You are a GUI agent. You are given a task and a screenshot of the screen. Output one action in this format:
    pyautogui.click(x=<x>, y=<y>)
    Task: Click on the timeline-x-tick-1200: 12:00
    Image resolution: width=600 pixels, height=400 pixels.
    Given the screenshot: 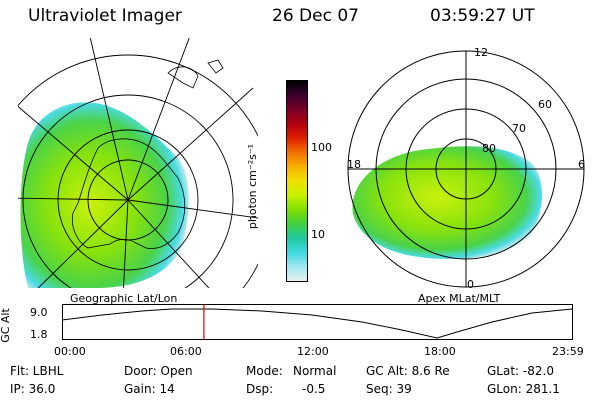 What is the action you would take?
    pyautogui.click(x=313, y=351)
    